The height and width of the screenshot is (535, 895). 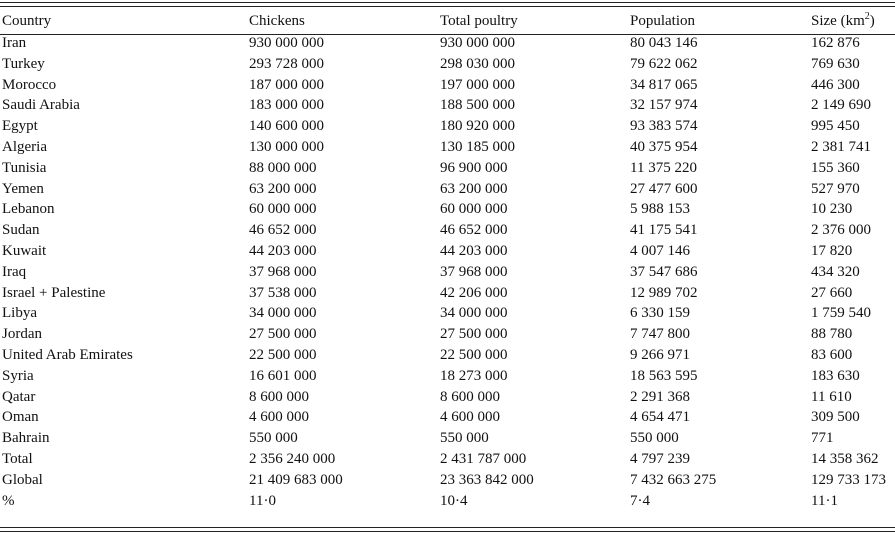 I want to click on table-row: % 11·0 10·4 7·4 11·1, so click(x=447, y=501).